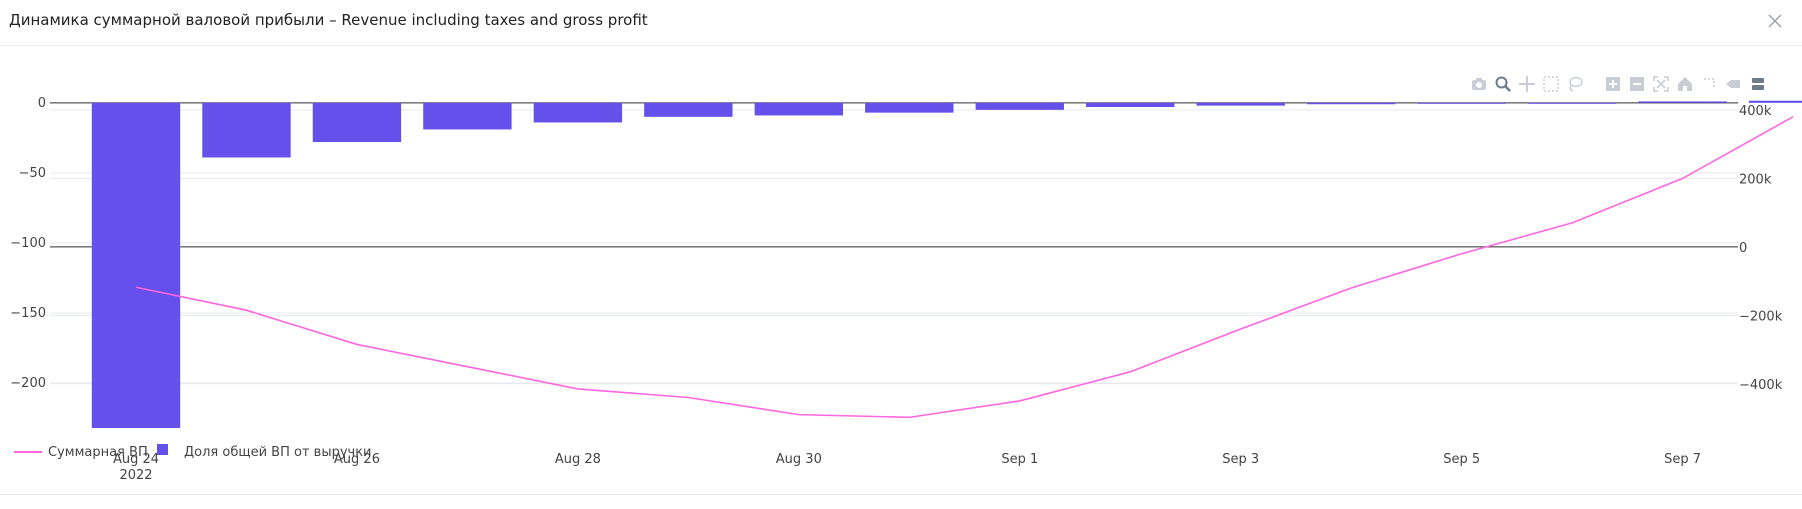 The width and height of the screenshot is (1802, 509). Describe the element at coordinates (1575, 84) in the screenshot. I see `lasso-icon` at that location.